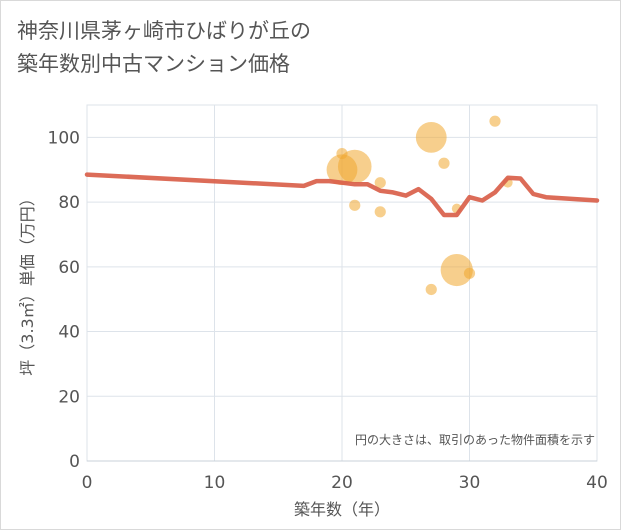 This screenshot has width=621, height=530. I want to click on size-note: 円の大きさは、取引のあった物件面積を示す, so click(475, 439).